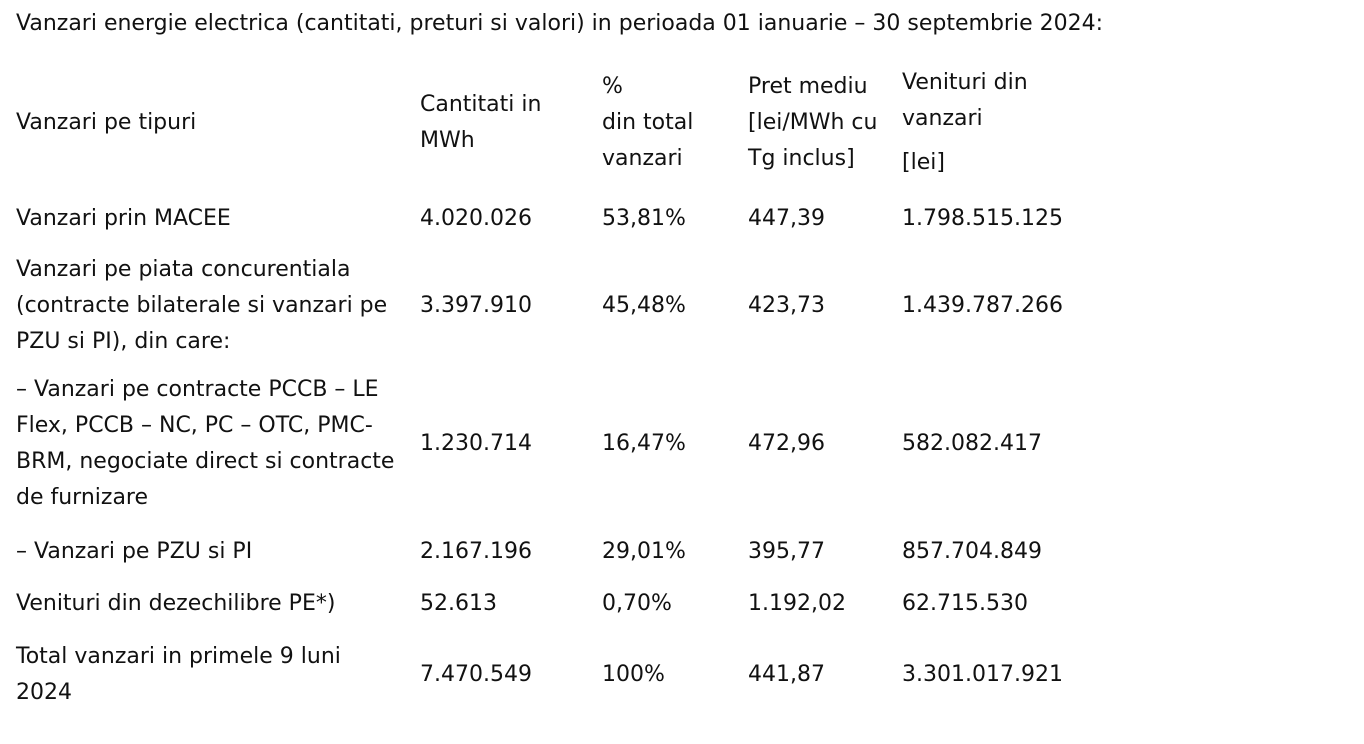  What do you see at coordinates (612, 86) in the screenshot?
I see `header-share-line: %` at bounding box center [612, 86].